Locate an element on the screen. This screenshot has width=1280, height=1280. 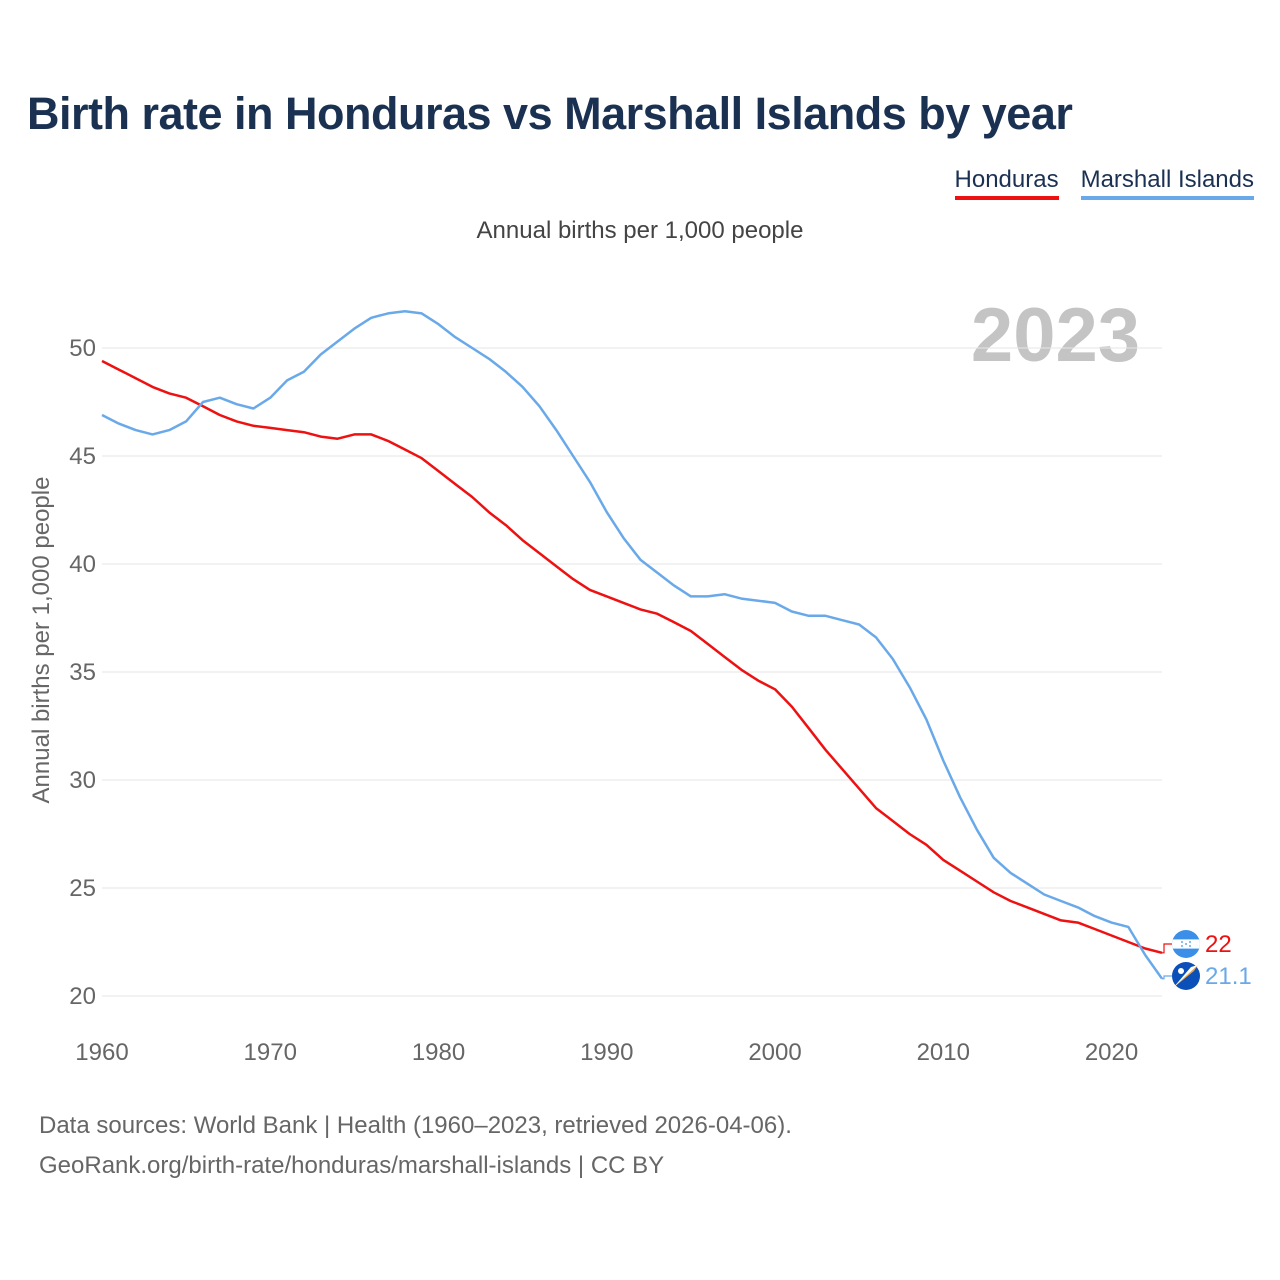
series-end-markers: 22 21.1 is located at coordinates (1207, 960).